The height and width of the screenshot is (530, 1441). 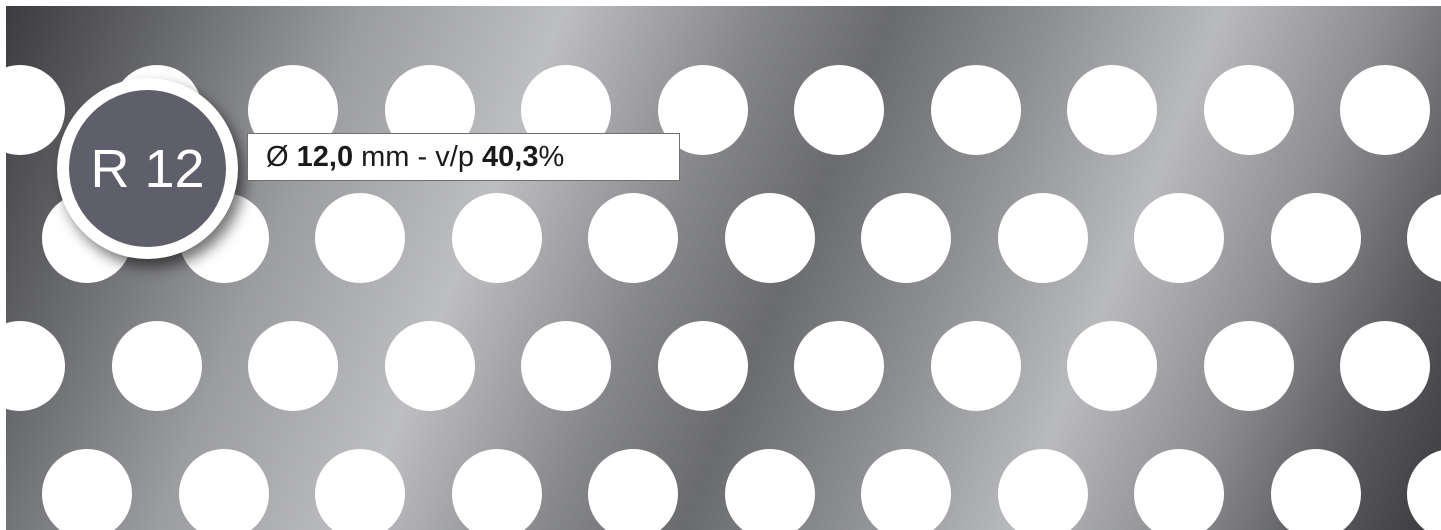 What do you see at coordinates (385, 156) in the screenshot?
I see `diameter-unit: mm` at bounding box center [385, 156].